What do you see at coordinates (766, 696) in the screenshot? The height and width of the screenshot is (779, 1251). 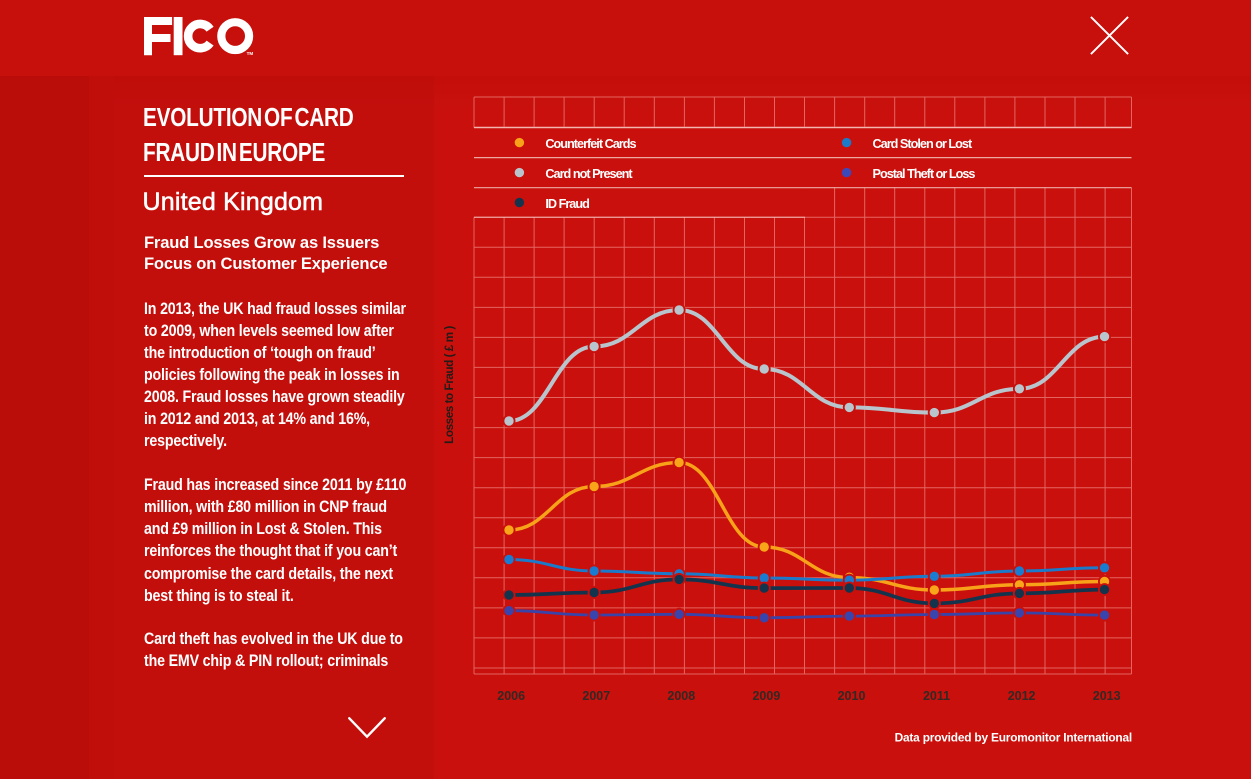 I see `svg-text: 2009` at bounding box center [766, 696].